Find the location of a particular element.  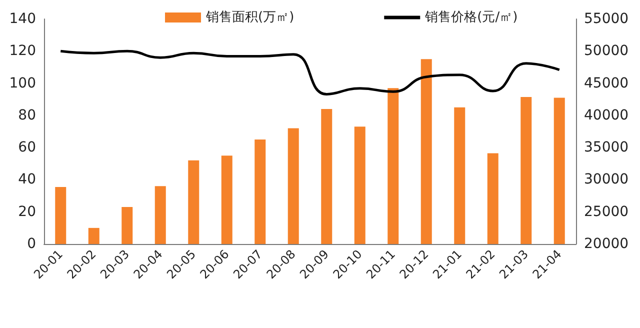

y-tick-label: 120 is located at coordinates (22, 51).